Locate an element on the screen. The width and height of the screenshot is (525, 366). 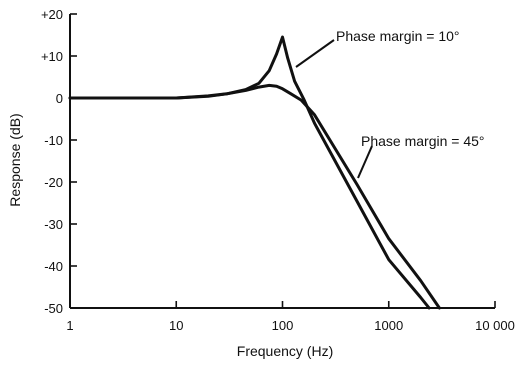
x-tick-label: 10 000 is located at coordinates (495, 325).